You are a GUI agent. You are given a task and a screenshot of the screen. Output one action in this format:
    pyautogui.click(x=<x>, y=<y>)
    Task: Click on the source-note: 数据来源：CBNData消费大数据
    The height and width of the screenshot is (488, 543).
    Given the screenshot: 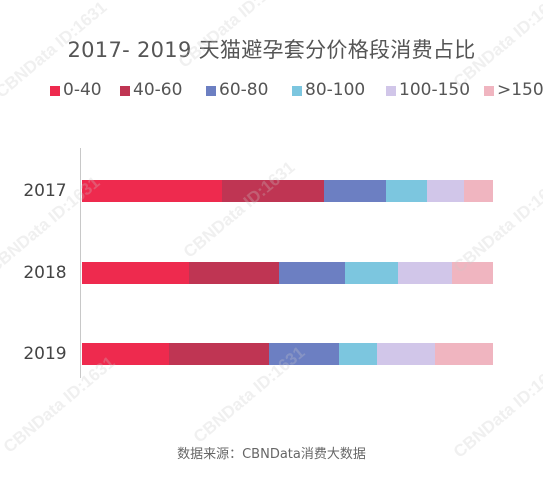 What is the action you would take?
    pyautogui.click(x=271, y=454)
    